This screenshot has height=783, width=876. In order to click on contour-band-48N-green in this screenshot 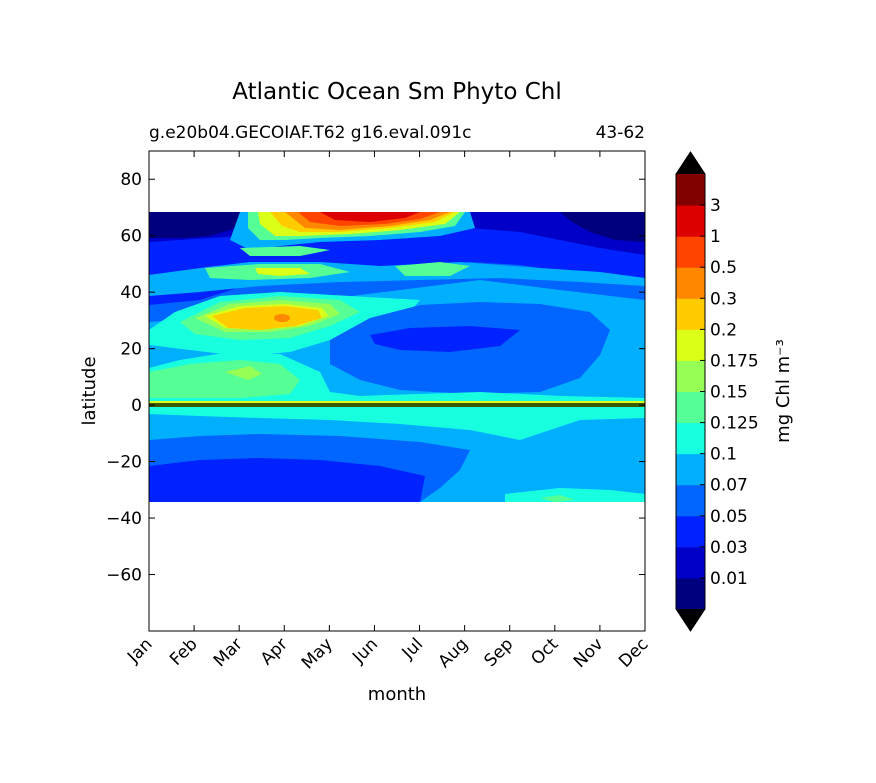, I will do `click(432, 269)`.